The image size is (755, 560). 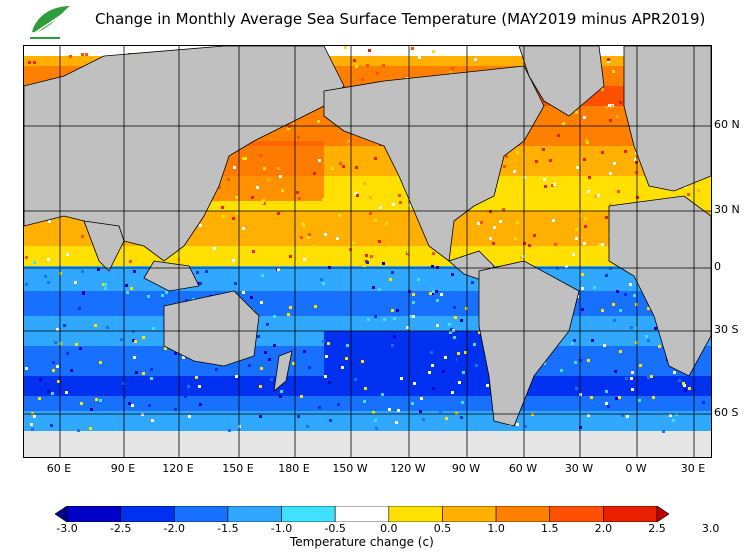 What do you see at coordinates (50, 22) in the screenshot?
I see `leaf-logo-icon` at bounding box center [50, 22].